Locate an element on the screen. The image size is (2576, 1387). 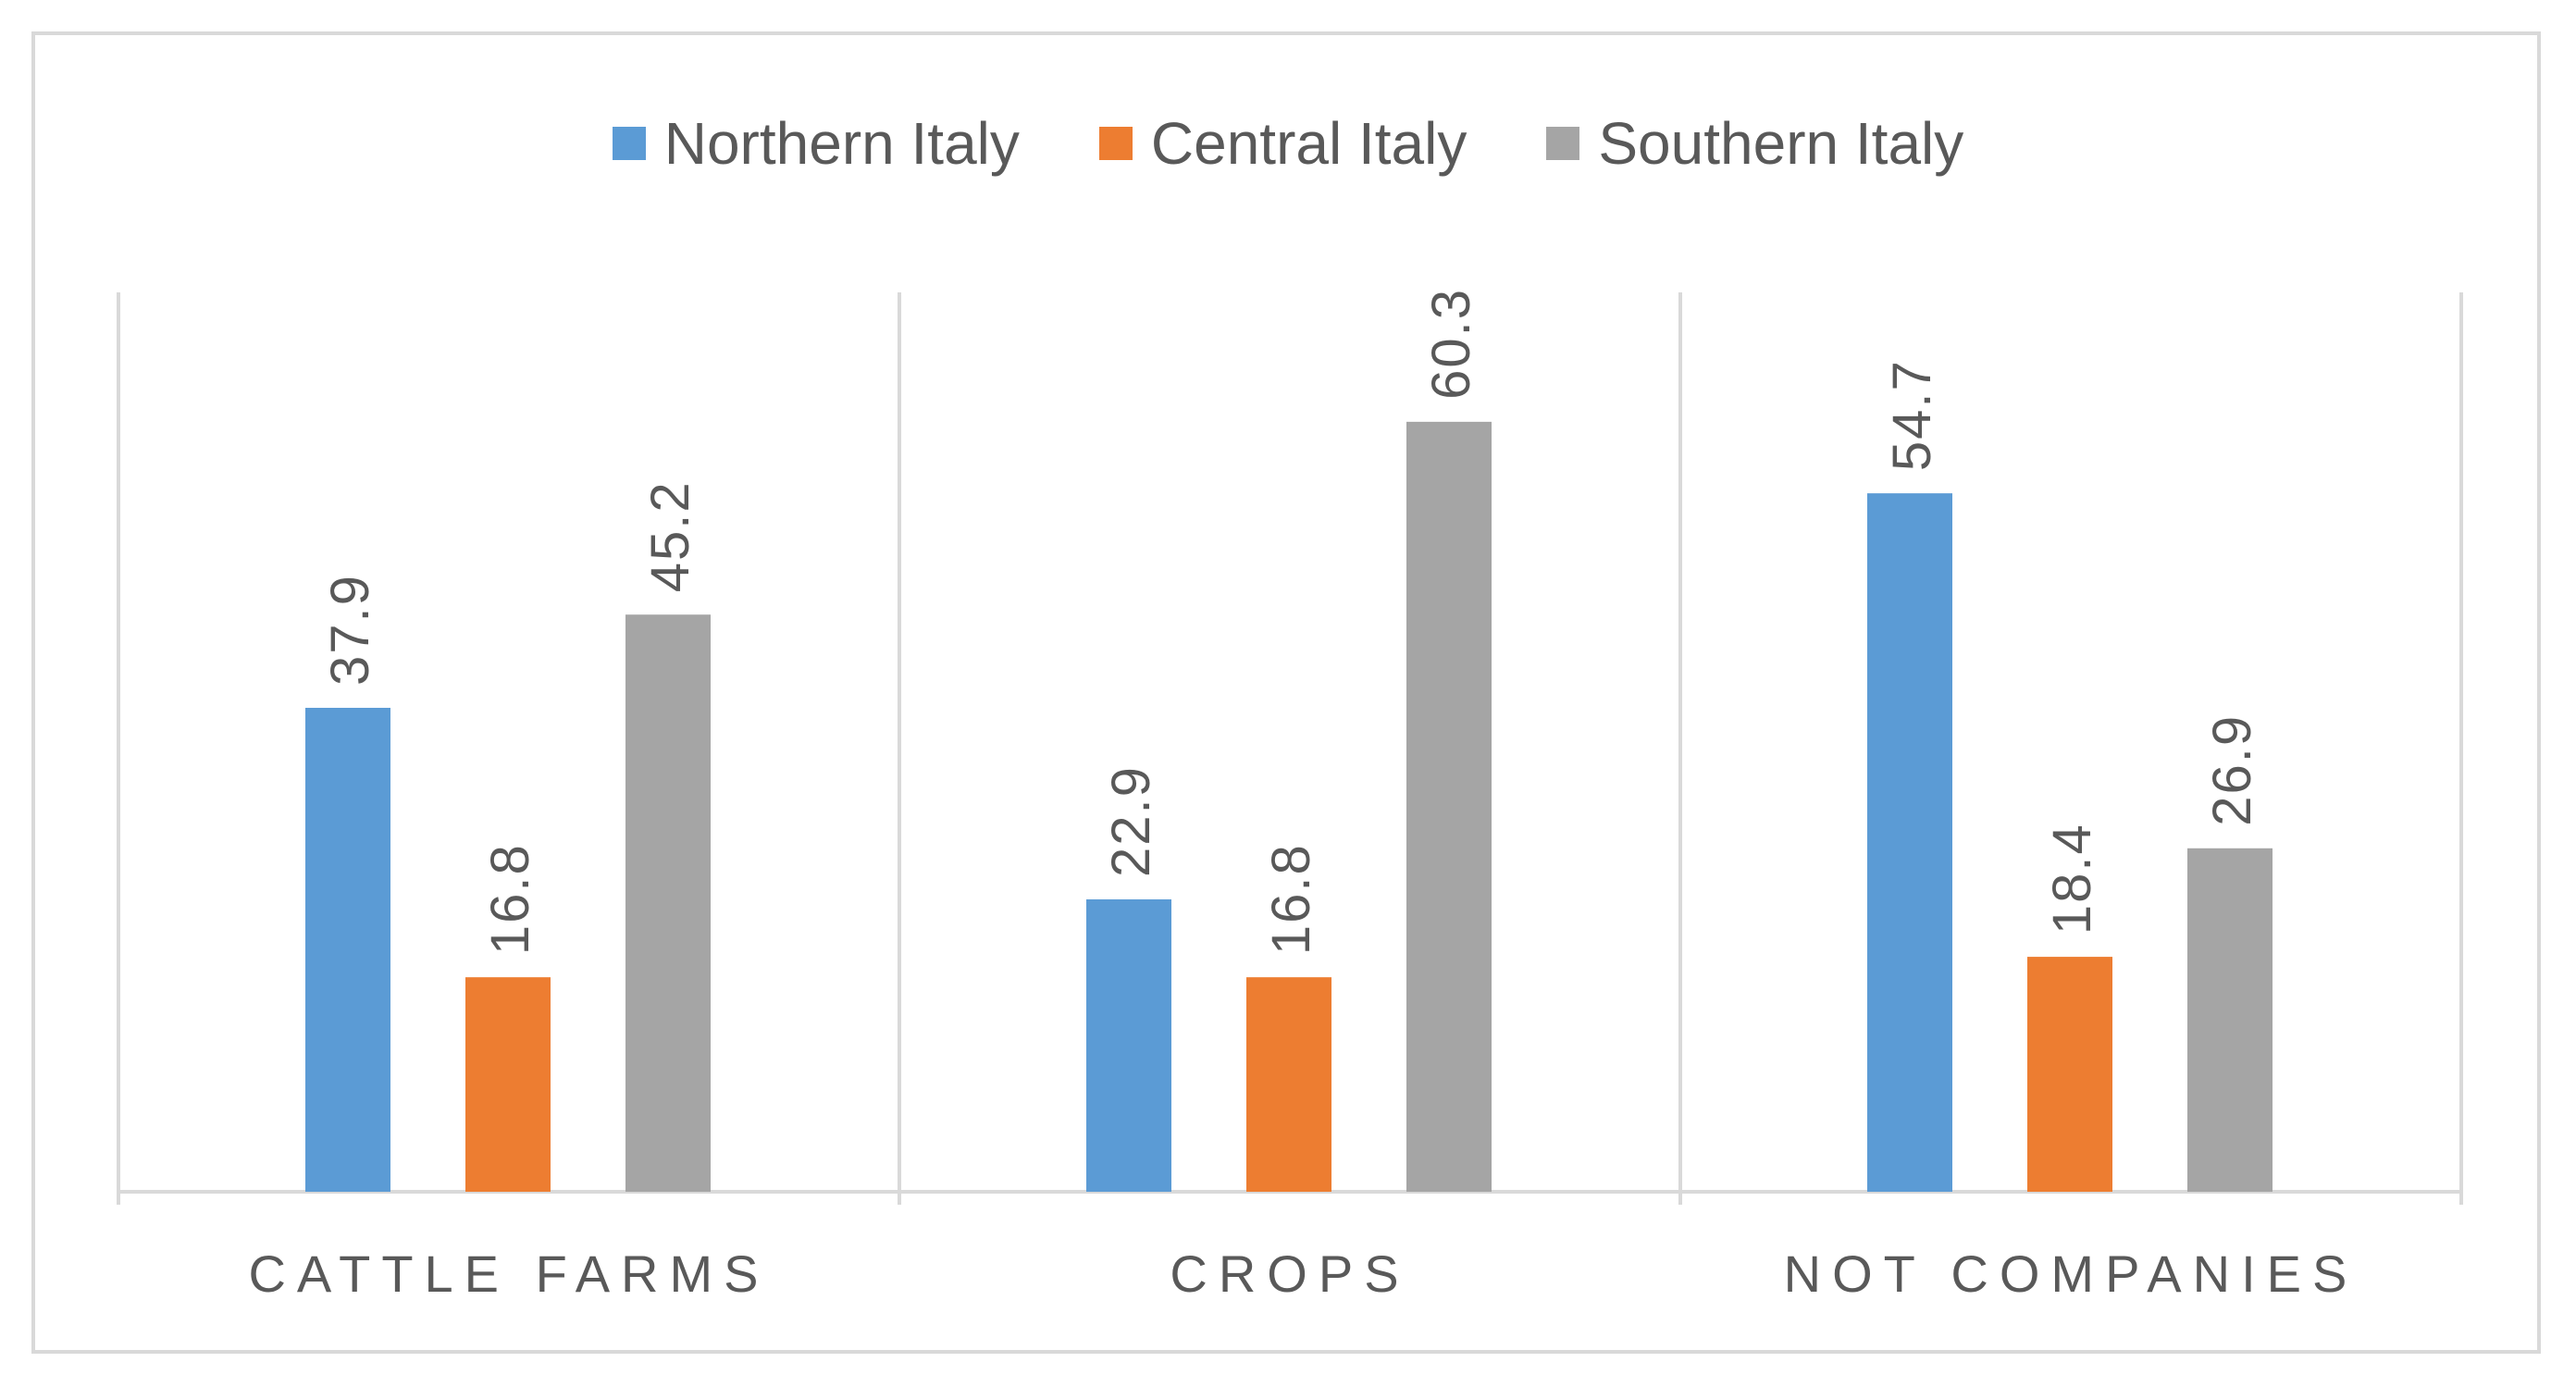
legend-item-northern: Northern Italy is located at coordinates (816, 143).